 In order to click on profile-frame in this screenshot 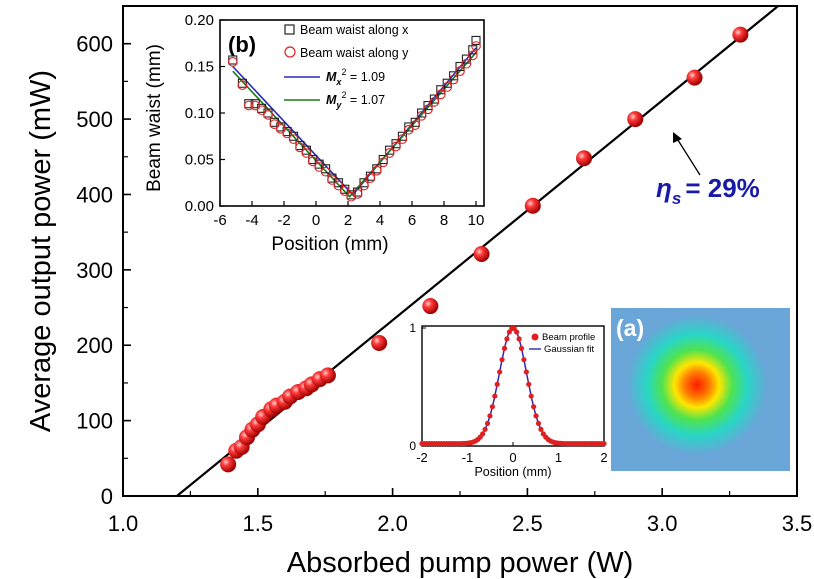, I will do `click(513, 386)`.